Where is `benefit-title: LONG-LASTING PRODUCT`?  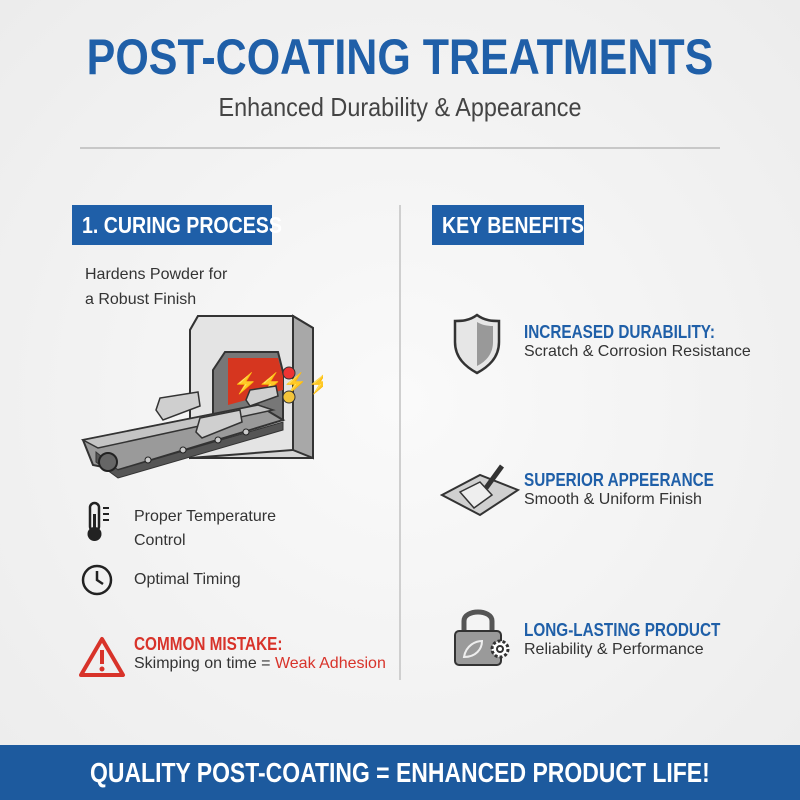 benefit-title: LONG-LASTING PRODUCT is located at coordinates (622, 630).